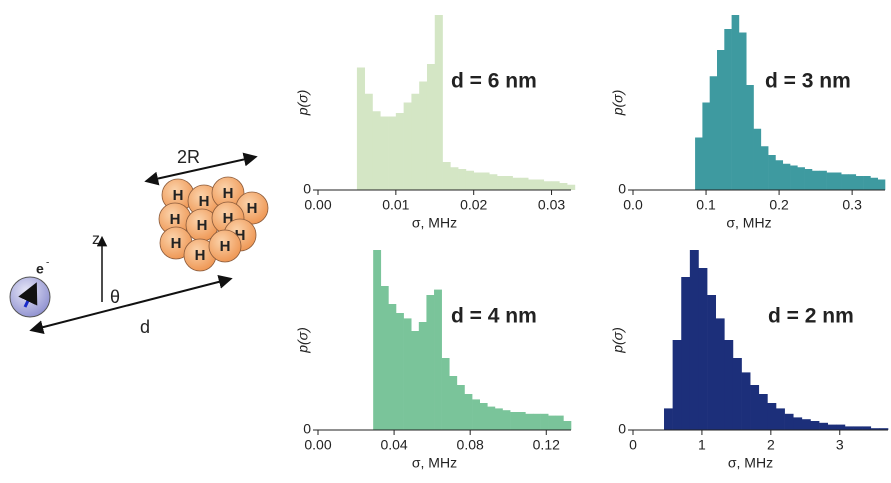 The height and width of the screenshot is (483, 891). What do you see at coordinates (771, 445) in the screenshot?
I see `x-tick-label: 2` at bounding box center [771, 445].